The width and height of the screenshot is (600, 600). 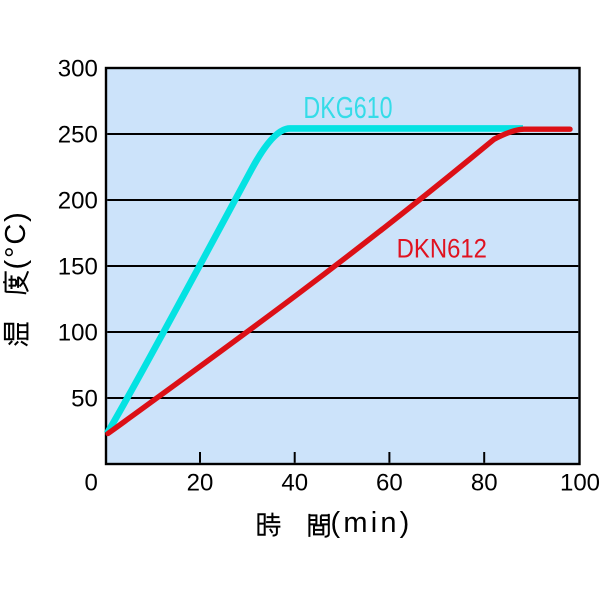 What do you see at coordinates (78, 267) in the screenshot?
I see `svg-text: 150` at bounding box center [78, 267].